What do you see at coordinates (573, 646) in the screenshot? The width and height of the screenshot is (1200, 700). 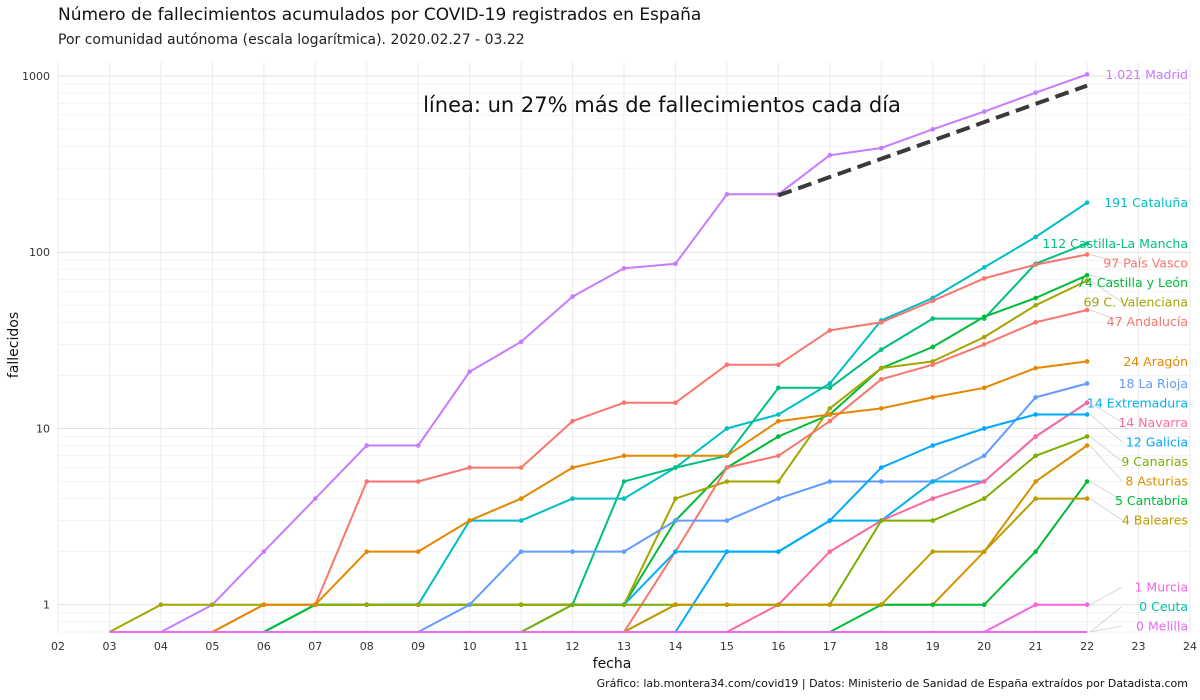 I see `x-tick-label: 12` at bounding box center [573, 646].